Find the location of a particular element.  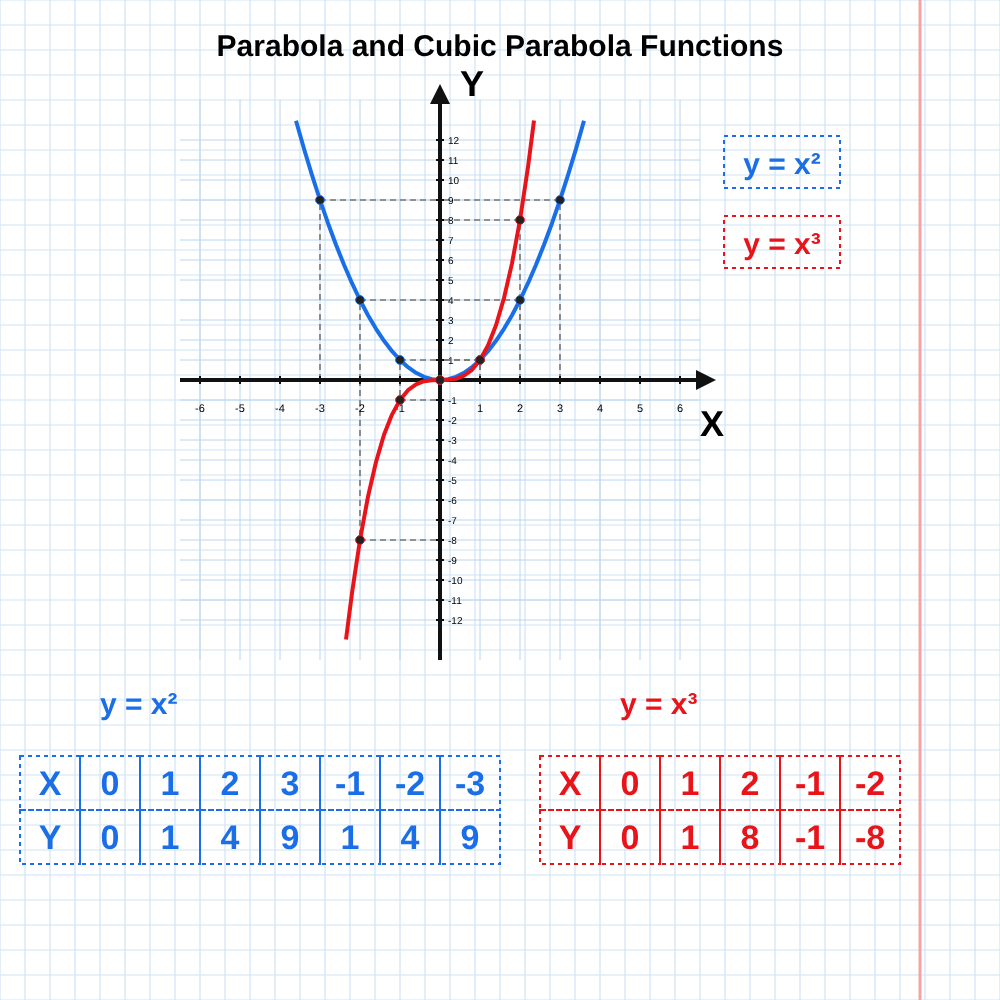

data-label: 9 is located at coordinates (290, 838).